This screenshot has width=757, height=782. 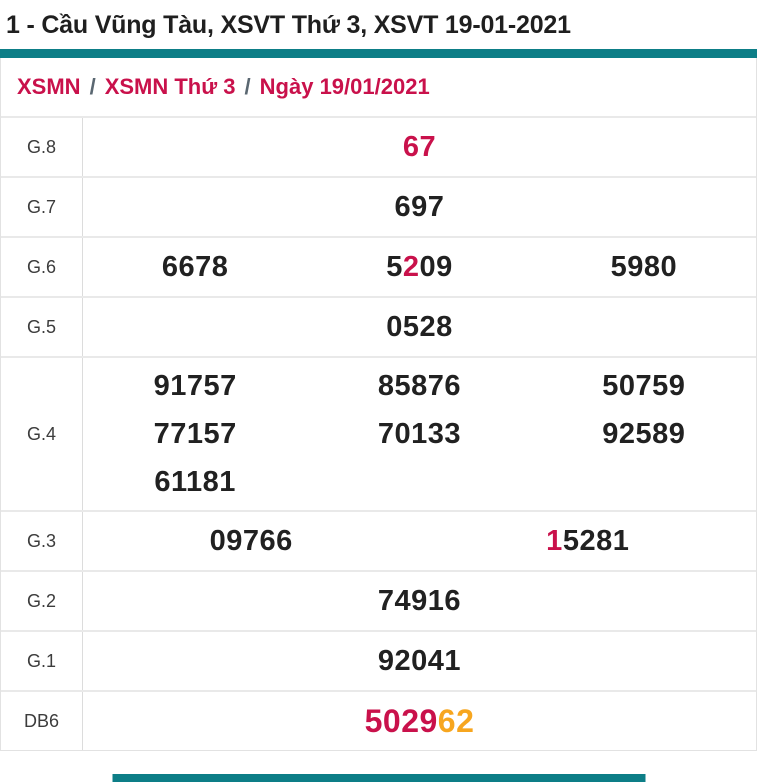 What do you see at coordinates (42, 721) in the screenshot?
I see `row-label: DB6` at bounding box center [42, 721].